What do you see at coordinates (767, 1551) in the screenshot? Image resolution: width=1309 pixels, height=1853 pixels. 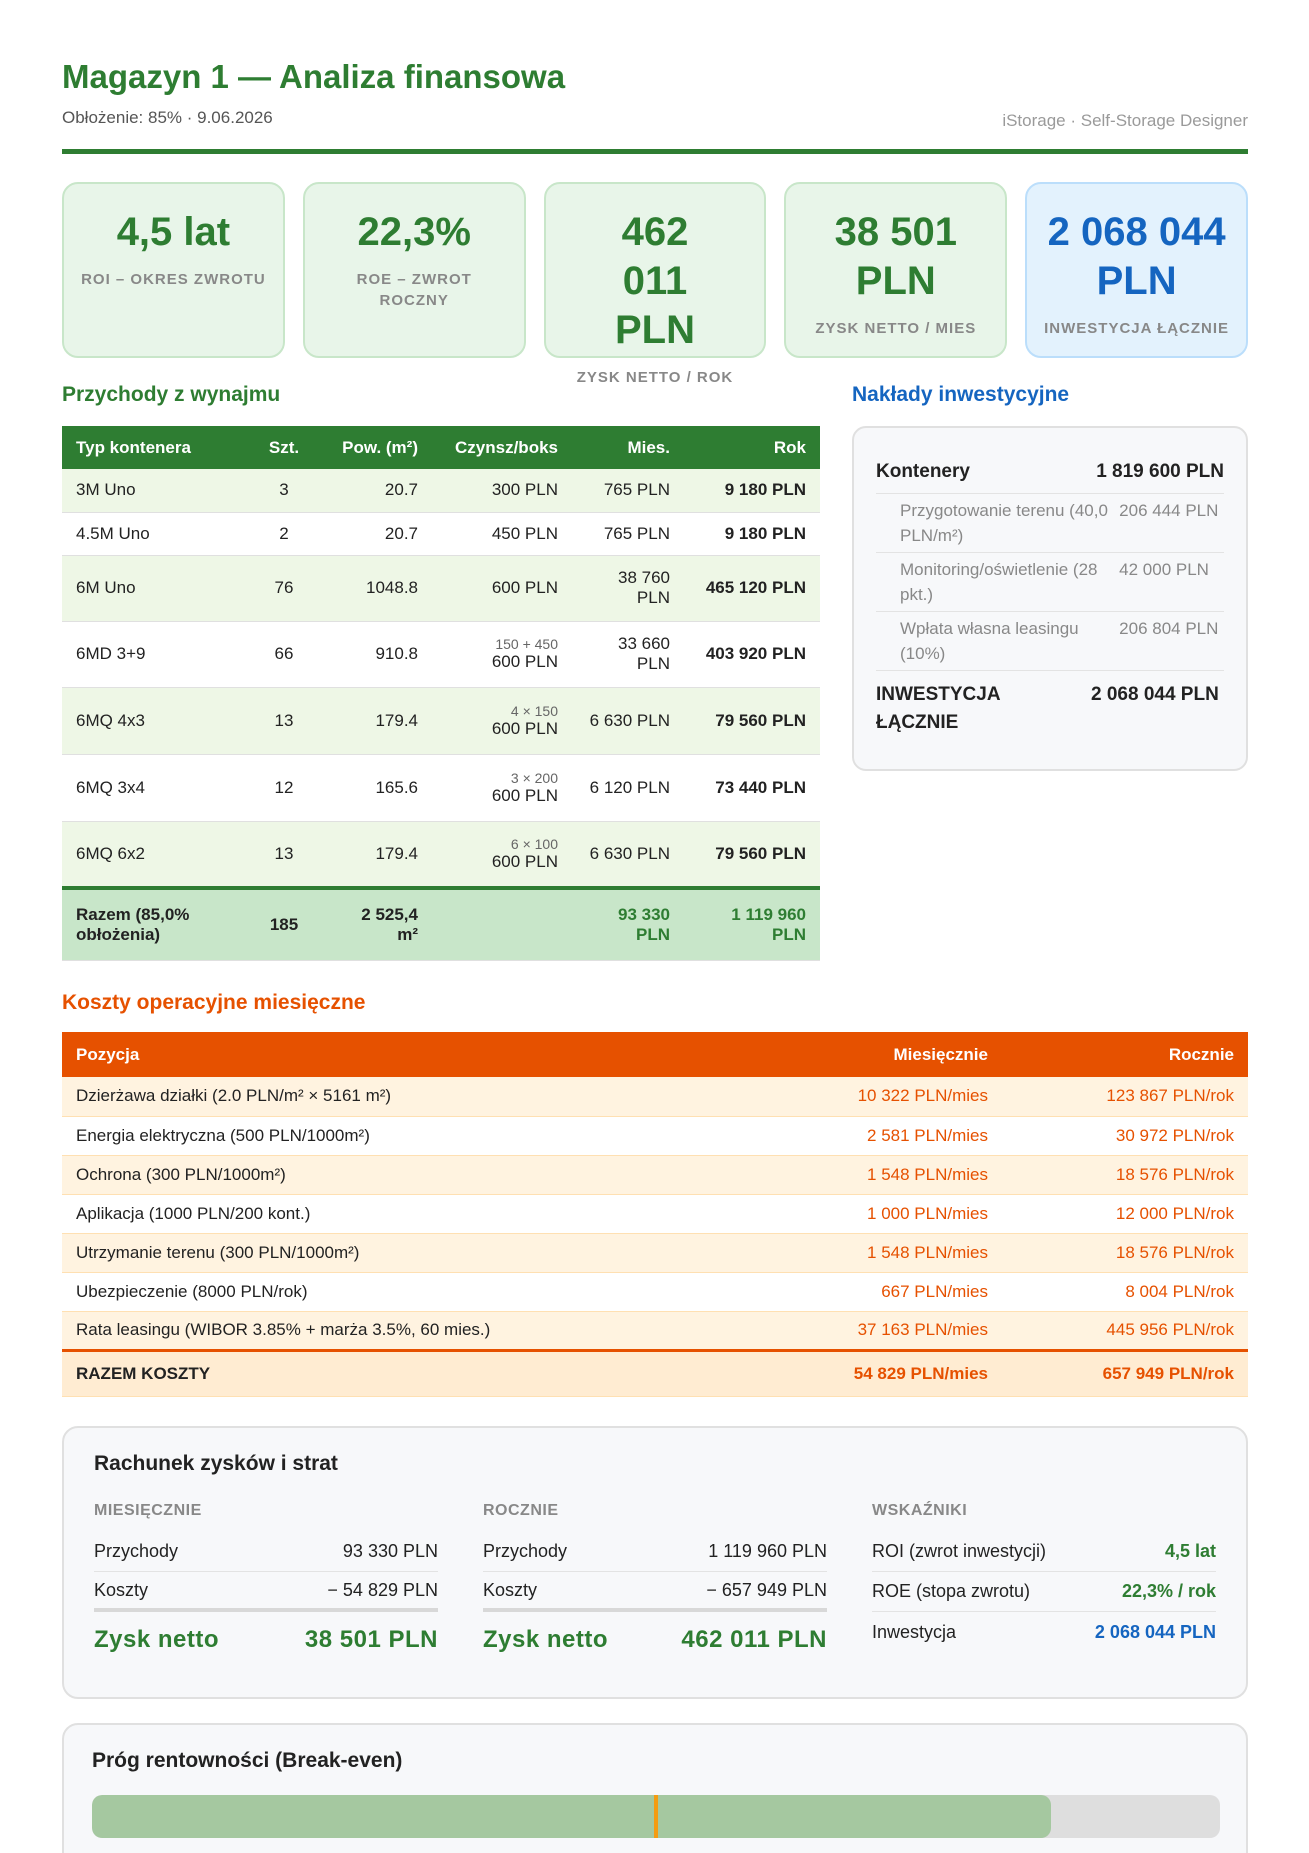 I see `pl-value: 1 119 960 PLN` at bounding box center [767, 1551].